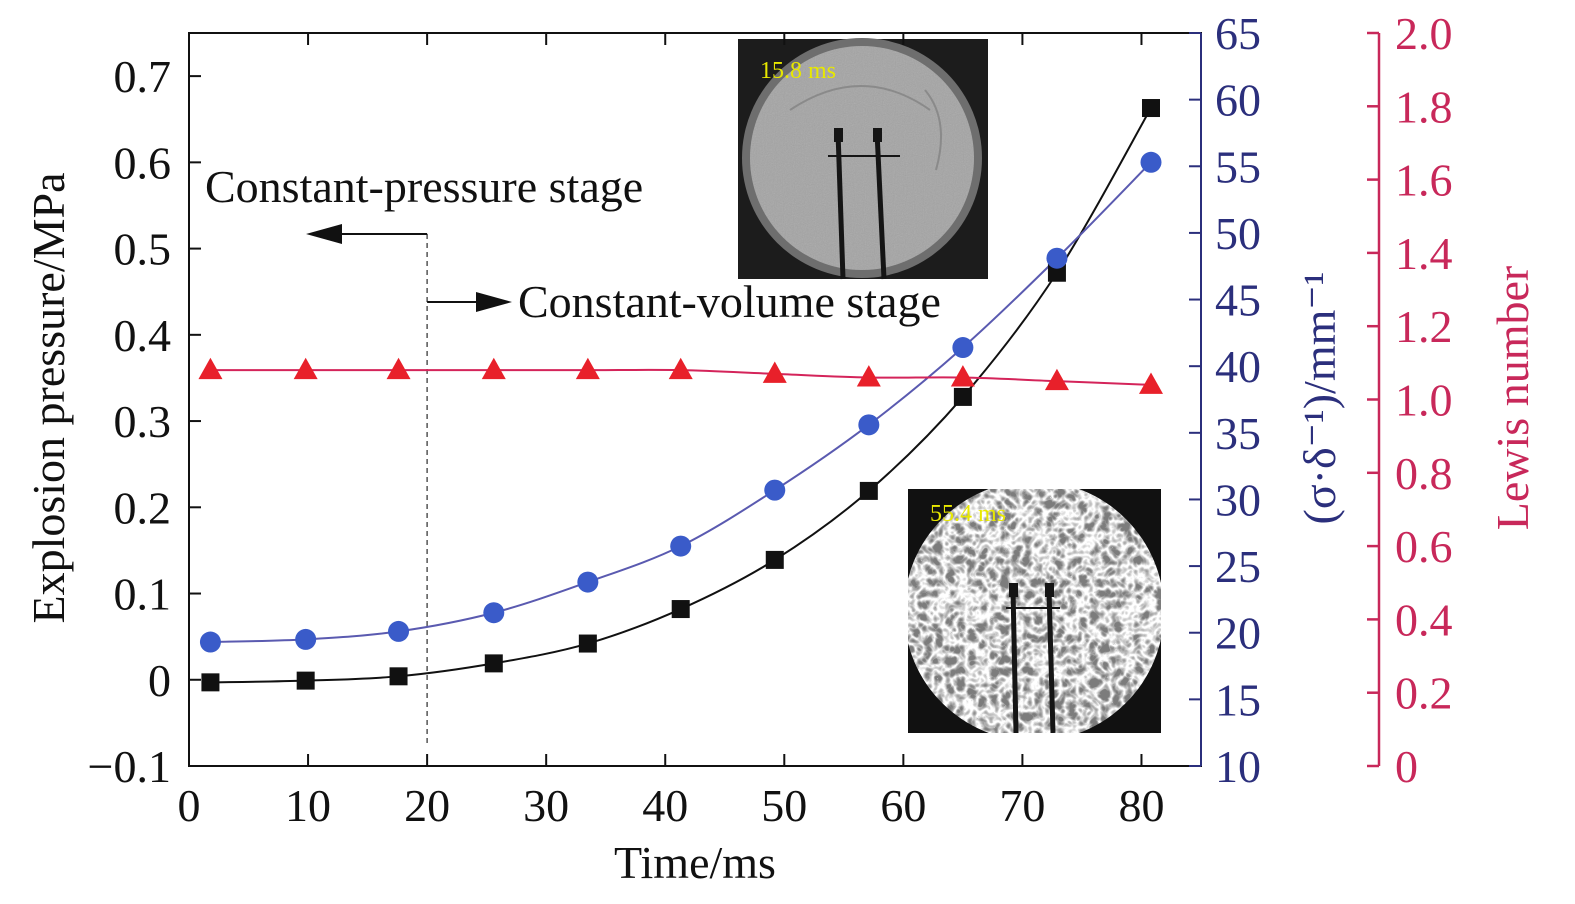 The image size is (1575, 904). I want to click on x-tick-label: 30, so click(546, 805).